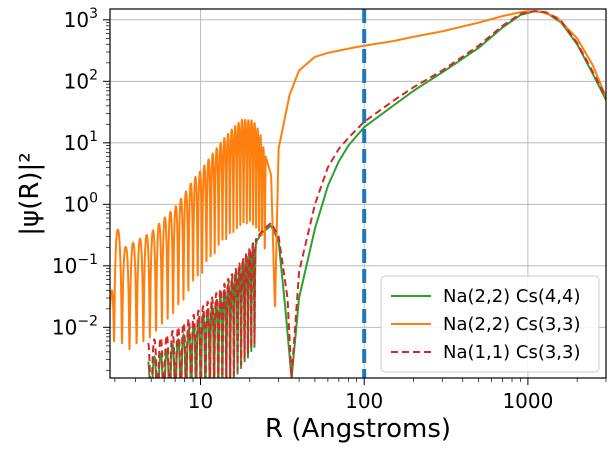  I want to click on y-tick-label: 10³, so click(81, 19).